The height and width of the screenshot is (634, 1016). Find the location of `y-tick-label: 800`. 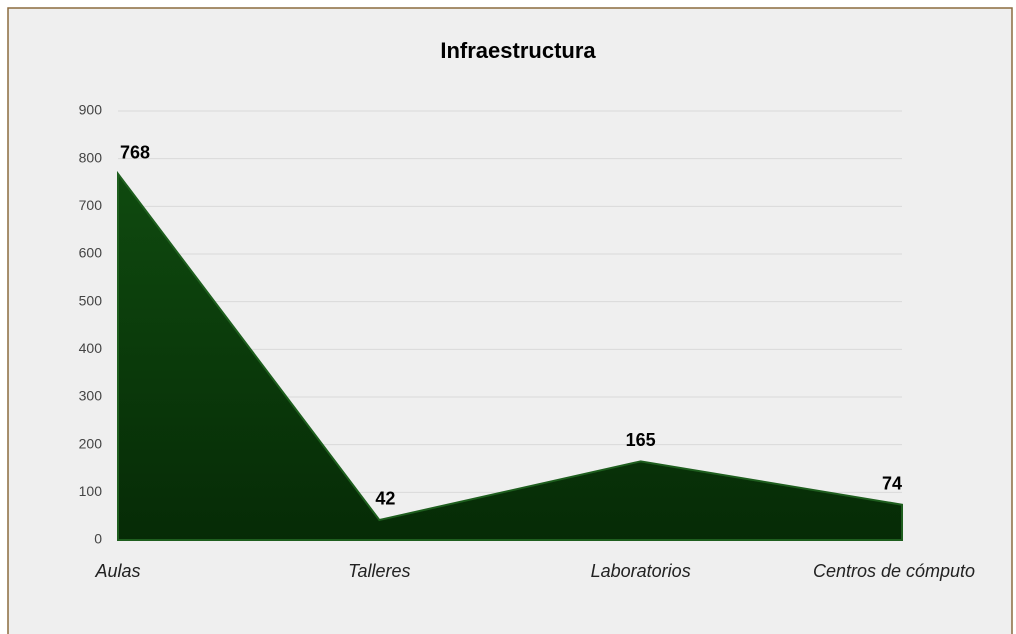

y-tick-label: 800 is located at coordinates (91, 157).